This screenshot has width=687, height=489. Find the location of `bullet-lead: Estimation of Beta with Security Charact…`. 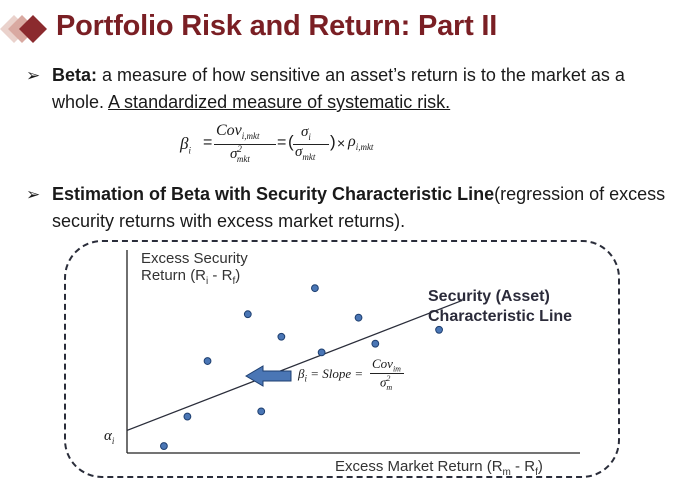

bullet-lead: Estimation of Beta with Security Charact… is located at coordinates (273, 194).